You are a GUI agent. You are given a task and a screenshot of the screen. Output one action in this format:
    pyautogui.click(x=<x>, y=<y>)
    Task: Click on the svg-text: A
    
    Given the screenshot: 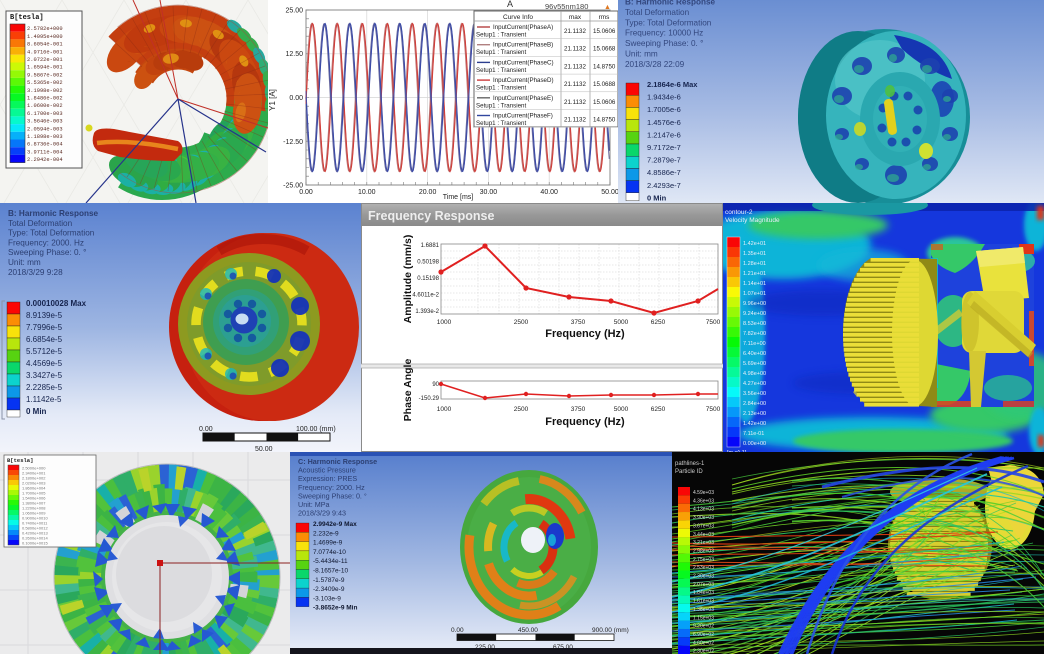 What is the action you would take?
    pyautogui.click(x=510, y=4)
    